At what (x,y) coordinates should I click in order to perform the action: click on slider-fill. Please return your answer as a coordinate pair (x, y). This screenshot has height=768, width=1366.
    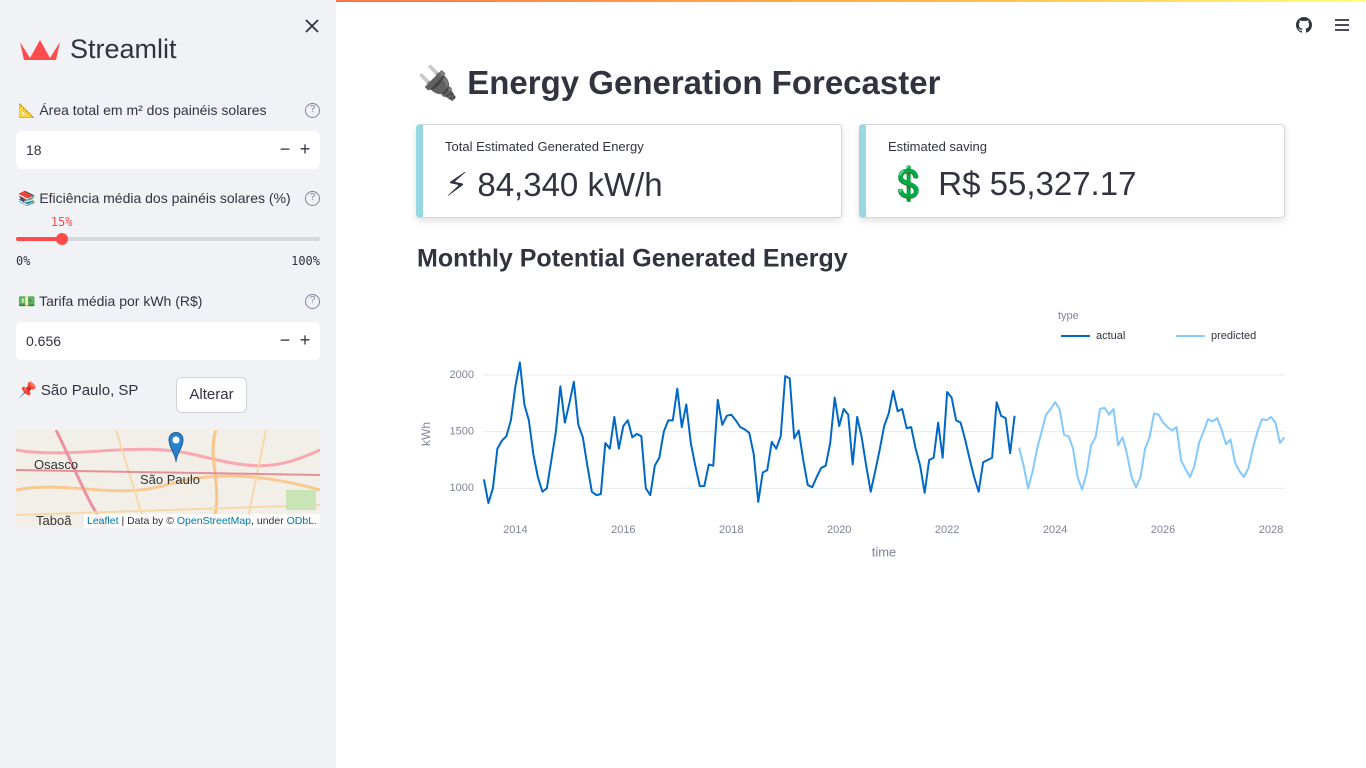
    Looking at the image, I should click on (39, 239).